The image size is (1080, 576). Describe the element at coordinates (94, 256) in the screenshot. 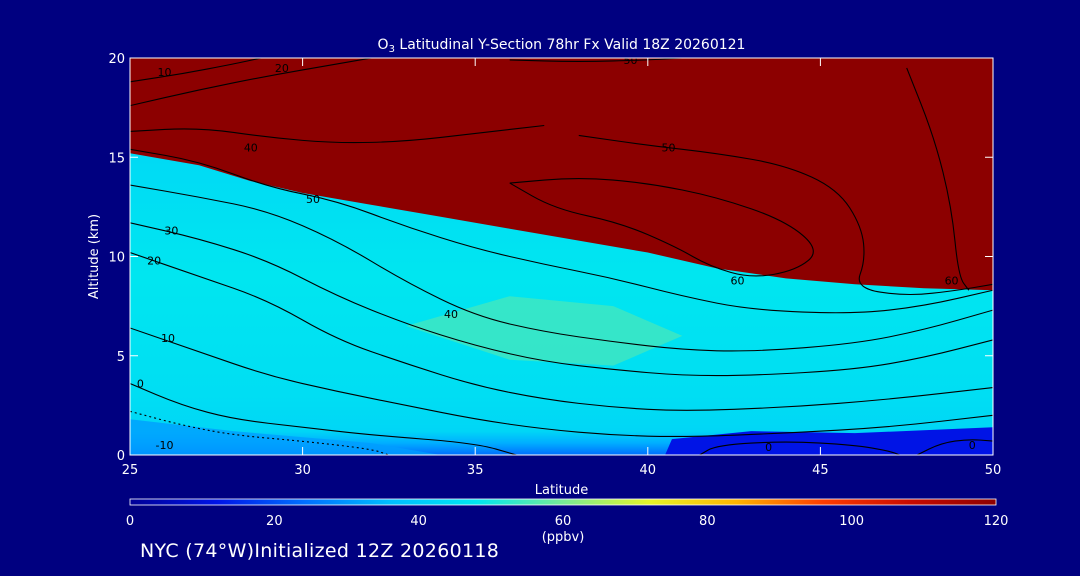

I see `y-axis-label: Altitude (km)` at that location.